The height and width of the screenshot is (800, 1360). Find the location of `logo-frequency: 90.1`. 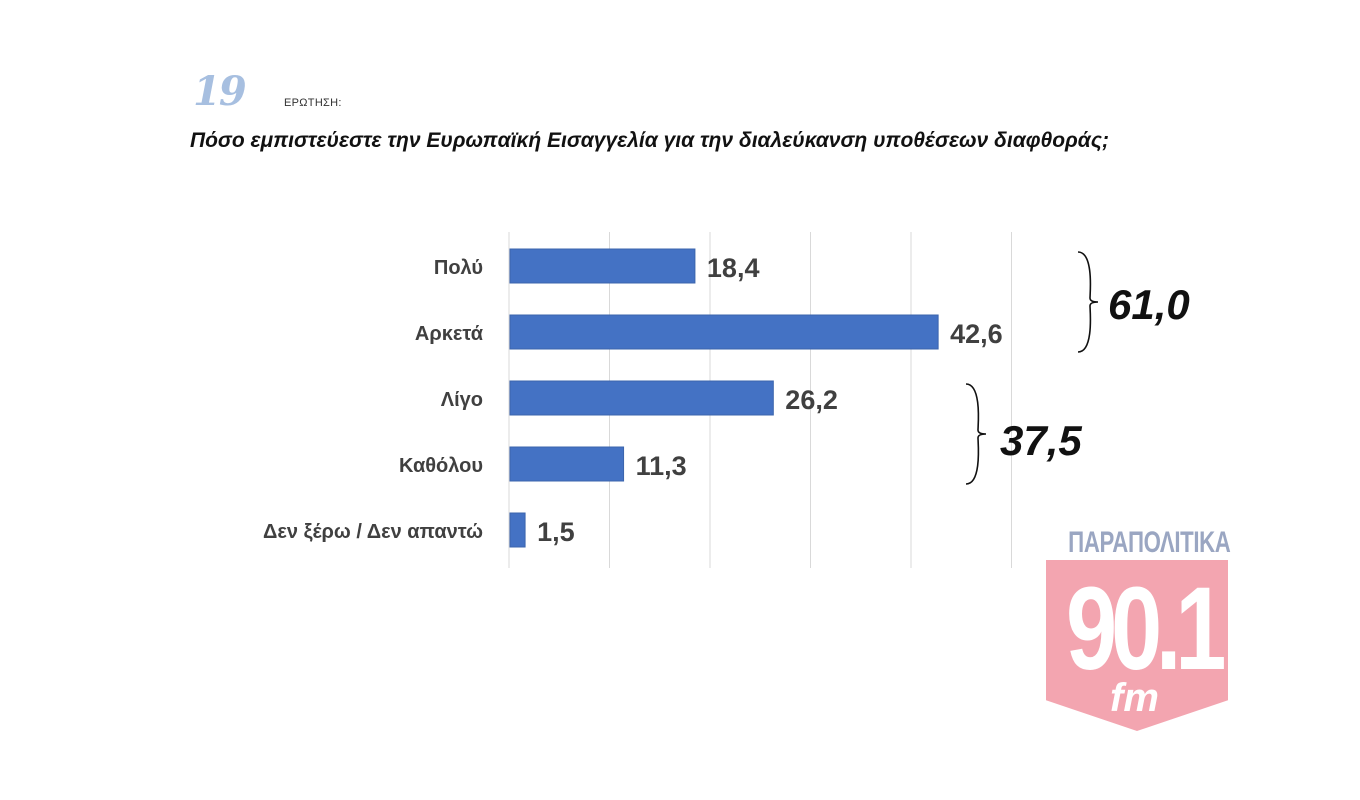

logo-frequency: 90.1 is located at coordinates (1146, 629).